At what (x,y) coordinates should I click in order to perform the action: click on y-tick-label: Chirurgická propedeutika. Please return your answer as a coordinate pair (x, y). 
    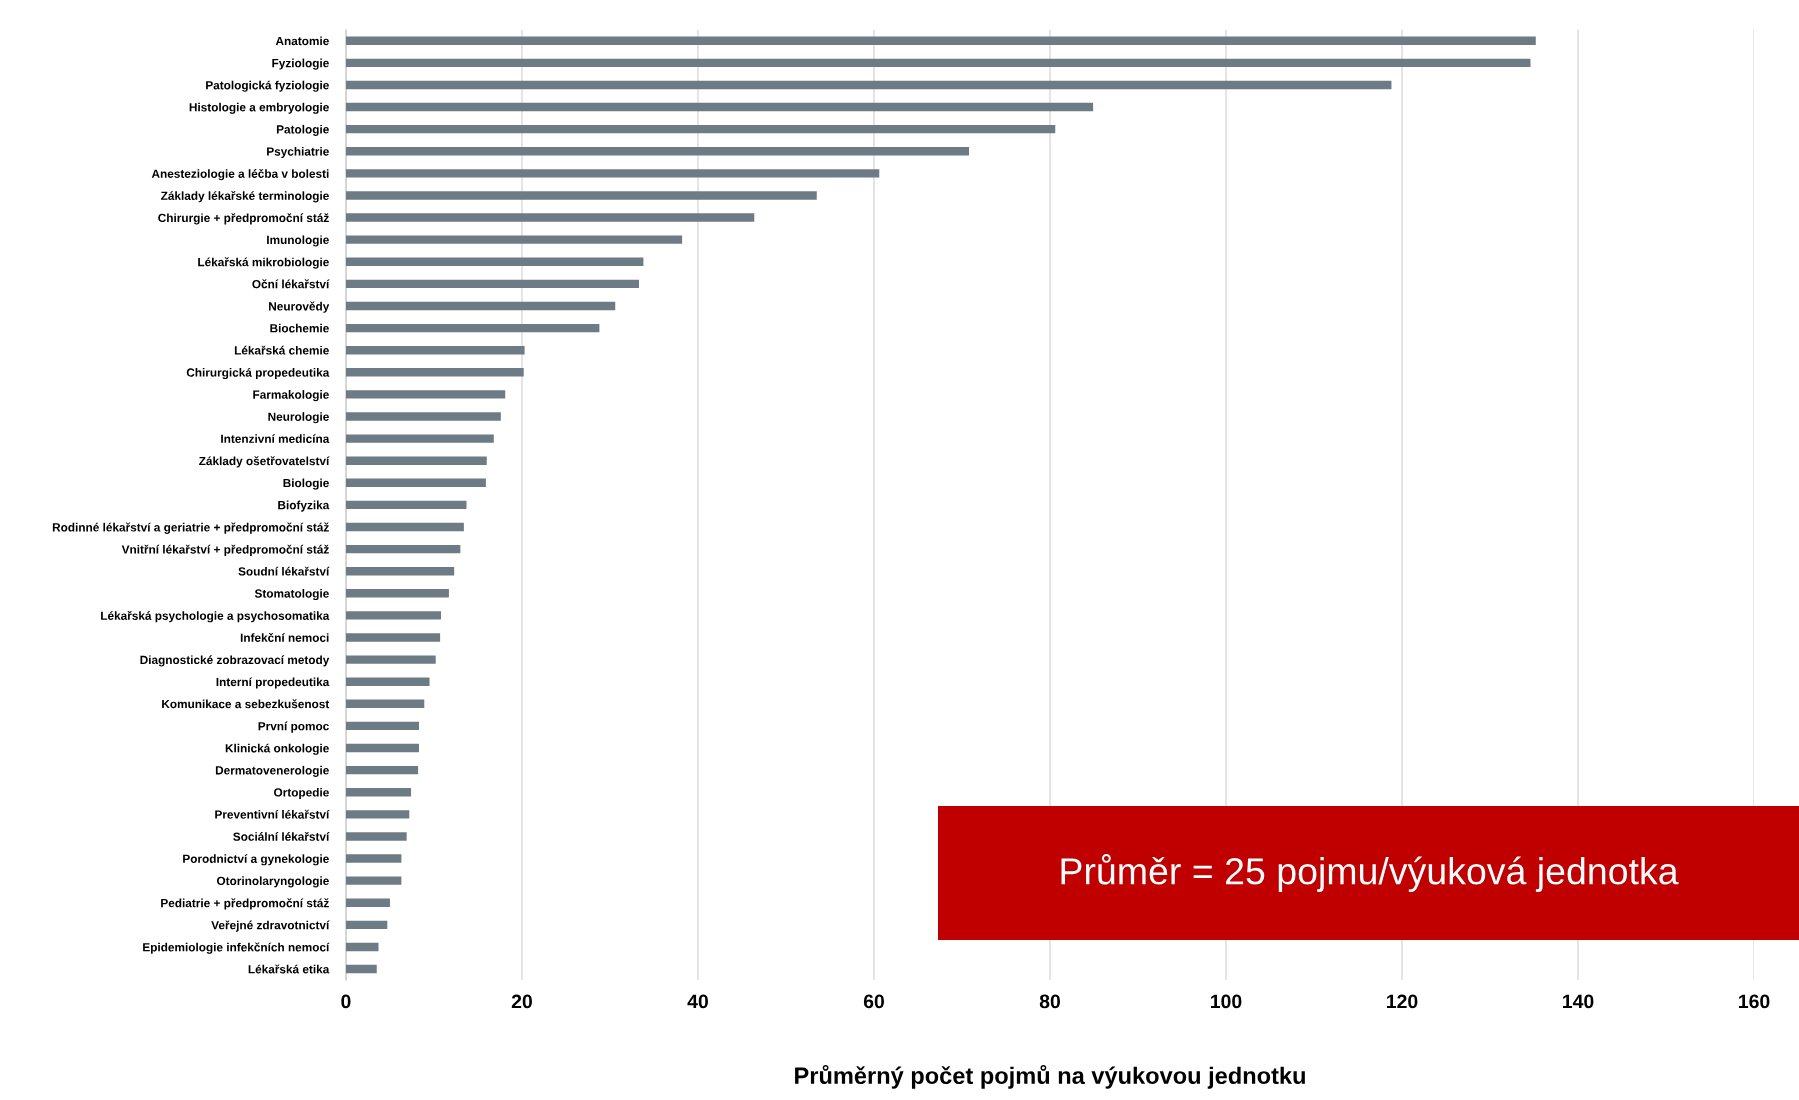
    Looking at the image, I should click on (258, 373).